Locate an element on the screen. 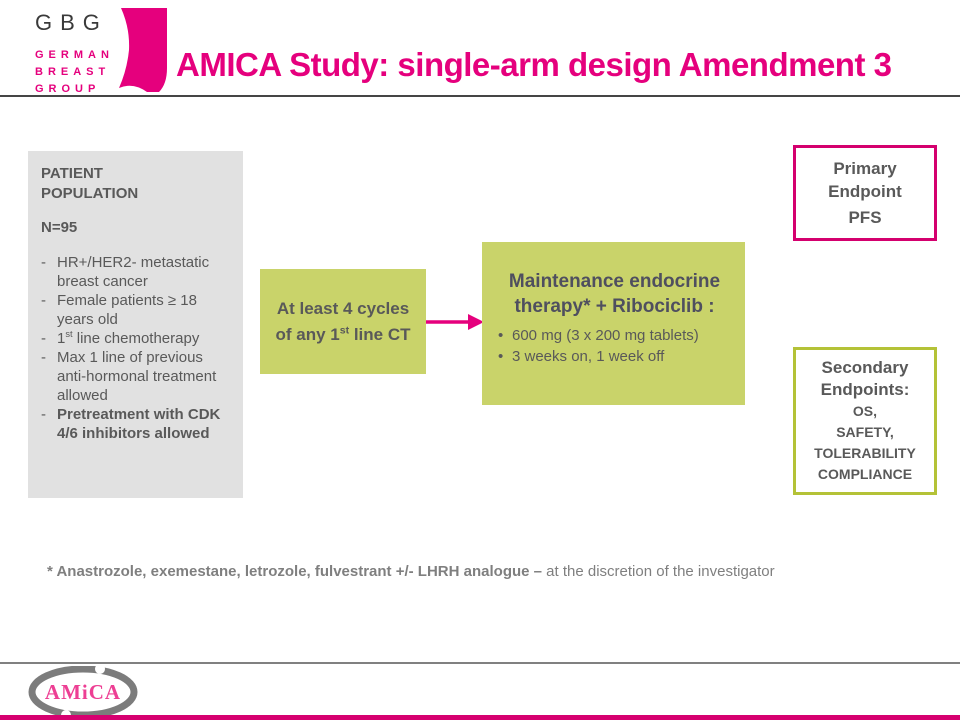 This screenshot has width=960, height=720. maintenance-bullet-item: • 3 weeks on, 1 week off is located at coordinates (614, 356).